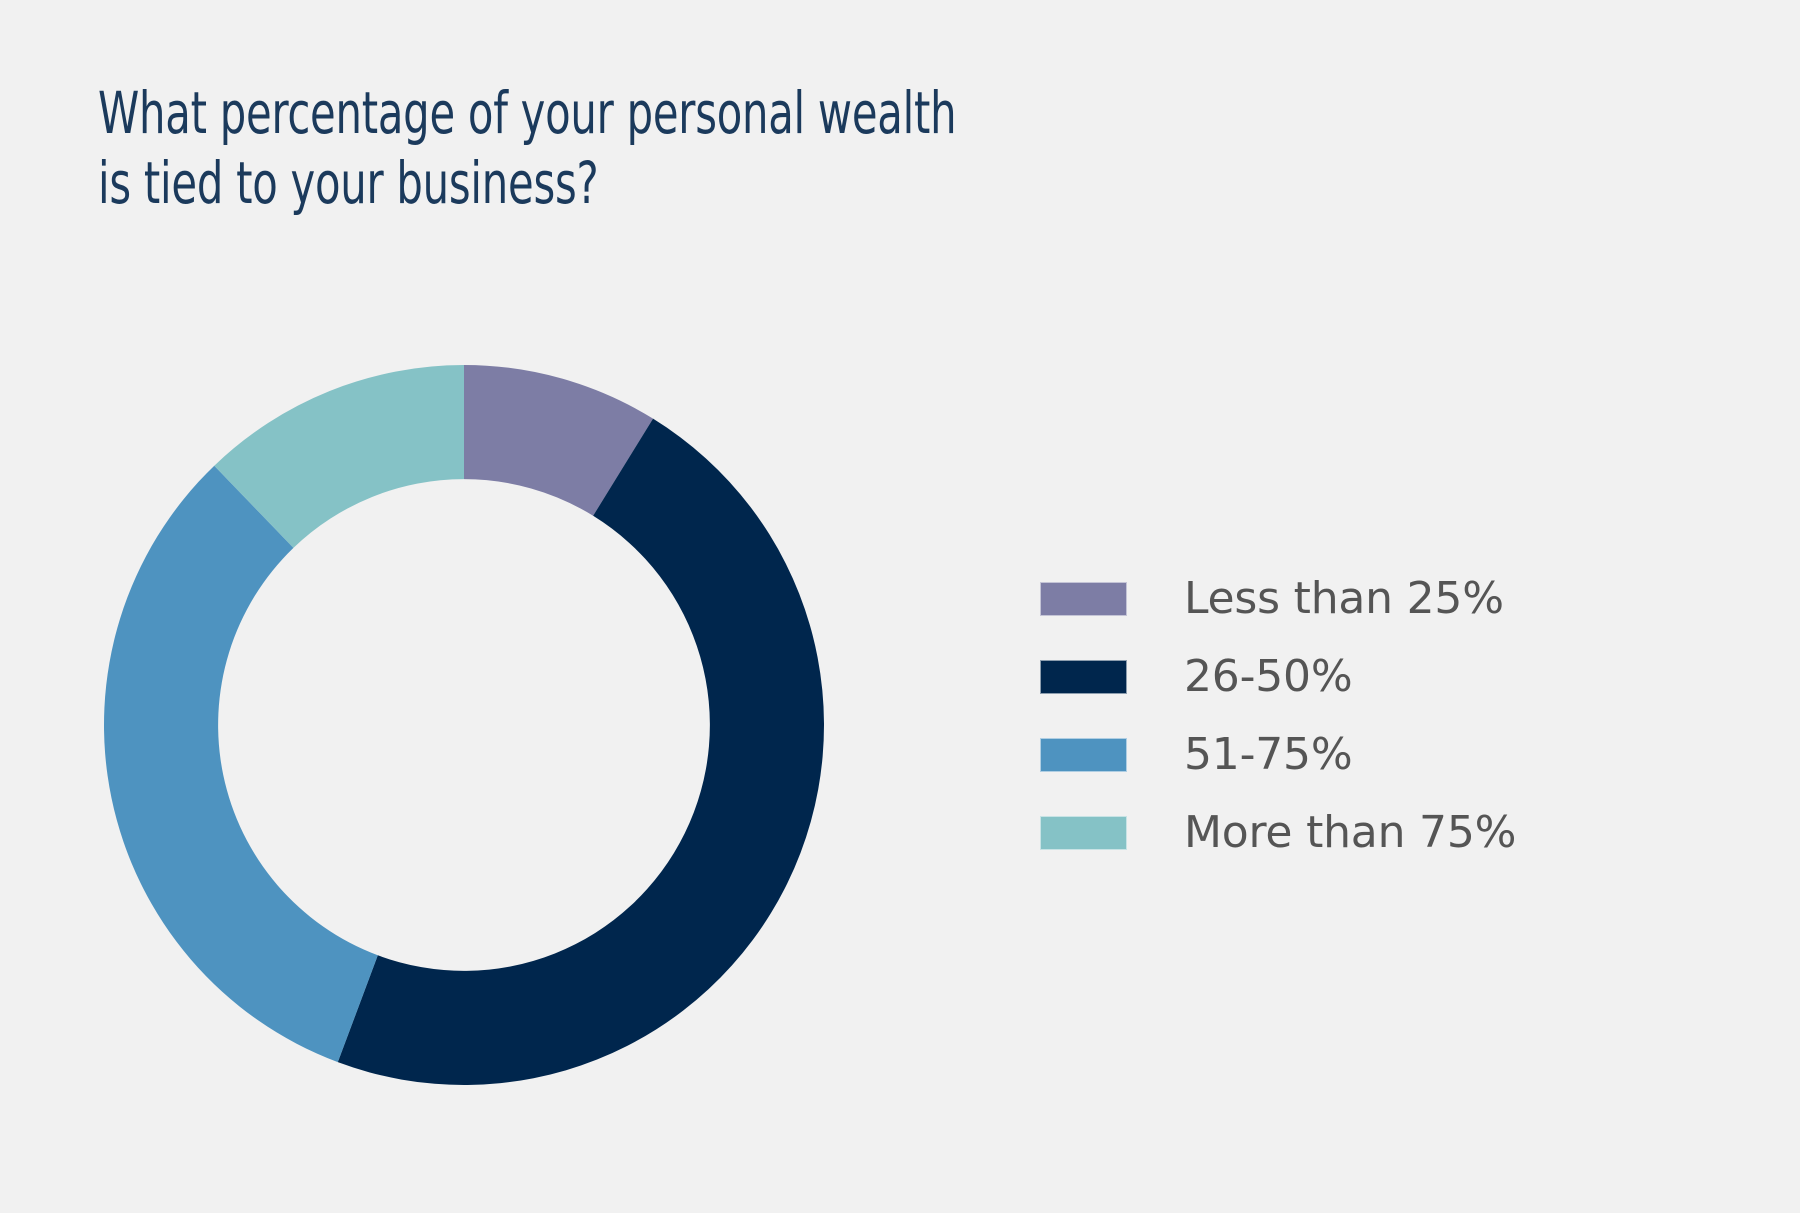 Image resolution: width=1800 pixels, height=1213 pixels. I want to click on chart-legend: Less than 25% 26-50% 51-75% More than 75%, so click(1320, 716).